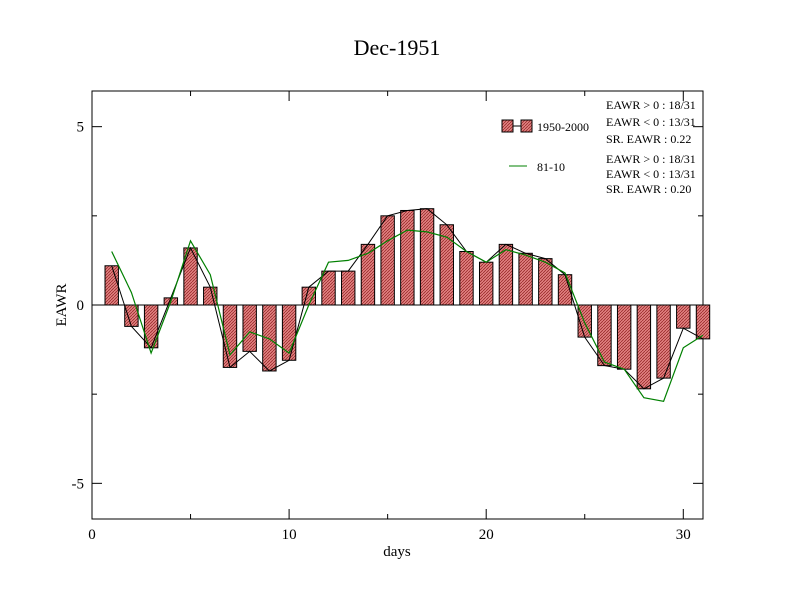 The height and width of the screenshot is (612, 792). What do you see at coordinates (563, 127) in the screenshot?
I see `legend-label-bar: 1950-2000` at bounding box center [563, 127].